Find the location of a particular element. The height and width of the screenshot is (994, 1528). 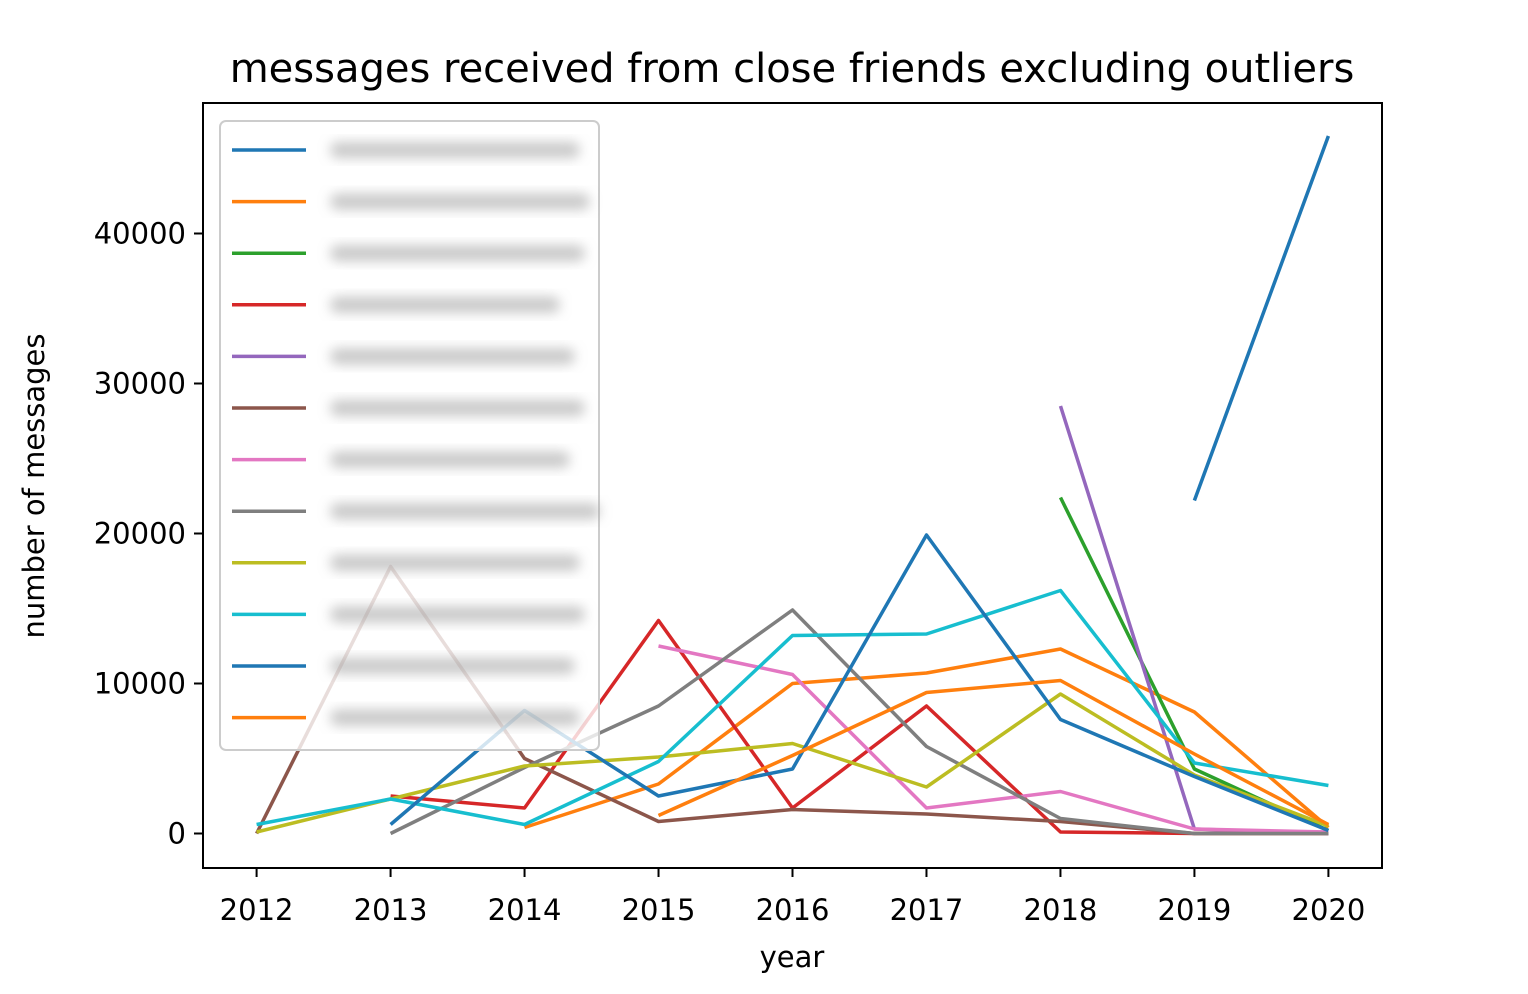

x-tick-label: 2013 is located at coordinates (391, 910).